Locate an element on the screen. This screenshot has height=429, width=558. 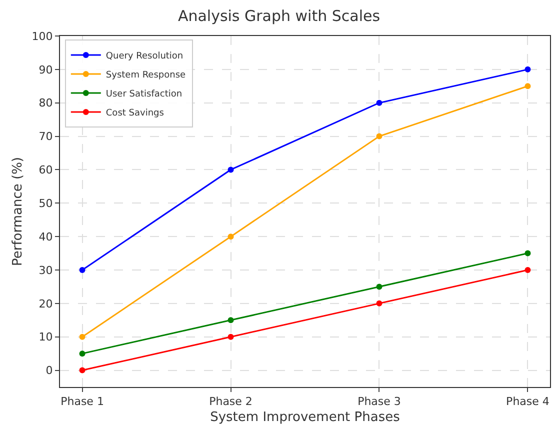
y-tick-label: 30 is located at coordinates (45, 270).